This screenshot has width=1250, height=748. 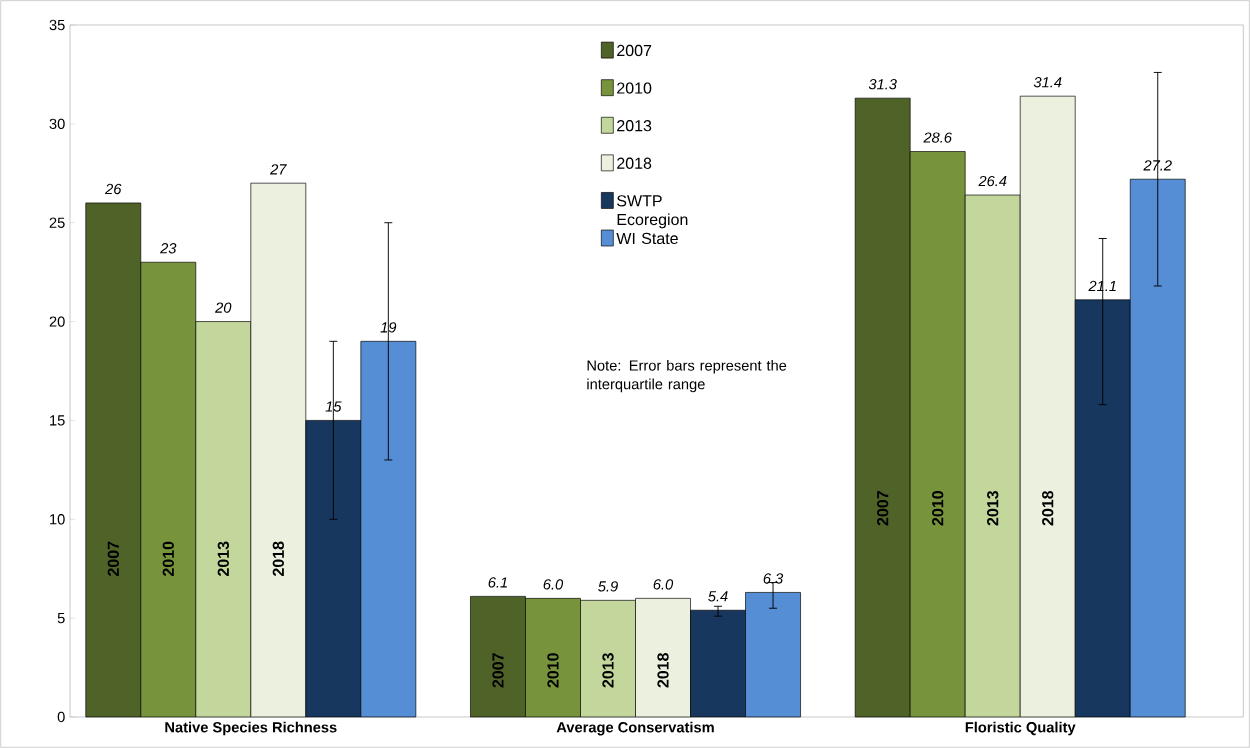 I want to click on y-tick-label: 35, so click(x=57, y=25).